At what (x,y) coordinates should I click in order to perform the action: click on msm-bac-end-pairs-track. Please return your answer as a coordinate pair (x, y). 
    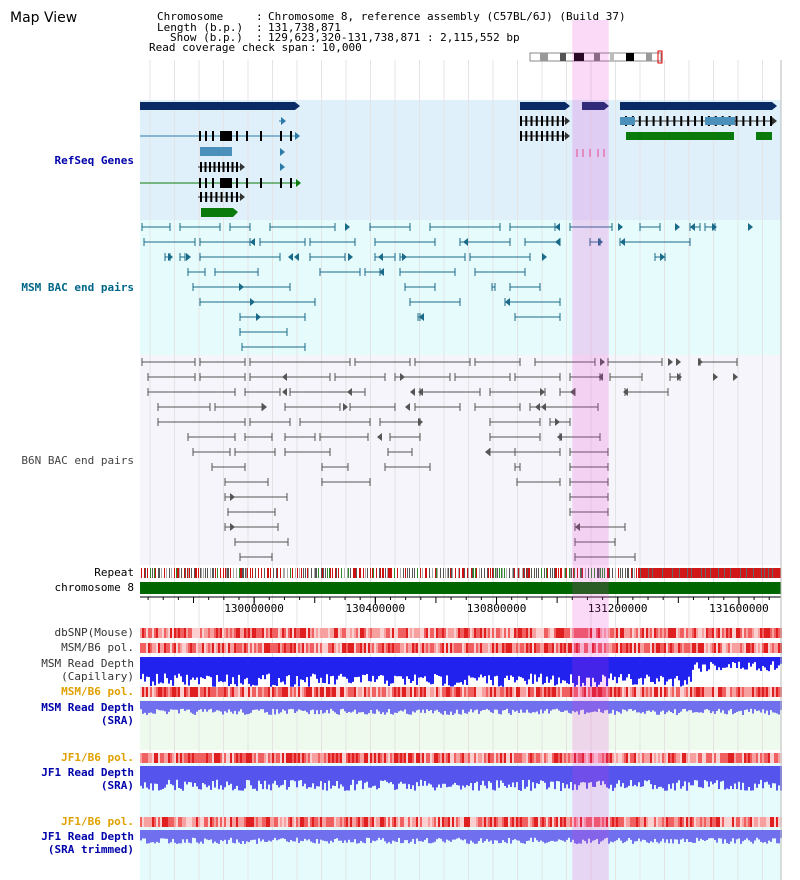
    Looking at the image, I should click on (447, 287).